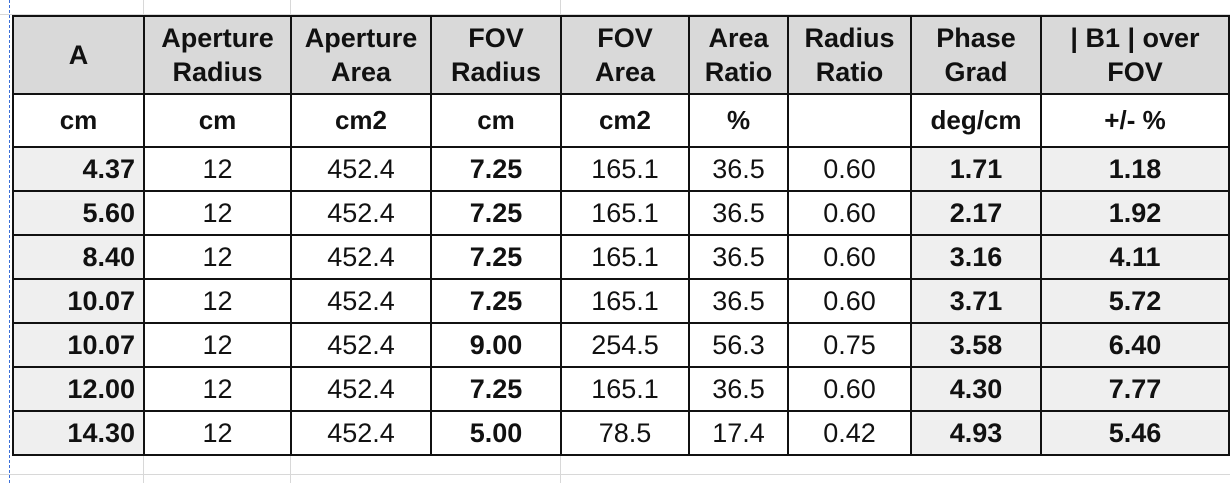 The image size is (1230, 483). What do you see at coordinates (976, 389) in the screenshot?
I see `data-cell: 4.30` at bounding box center [976, 389].